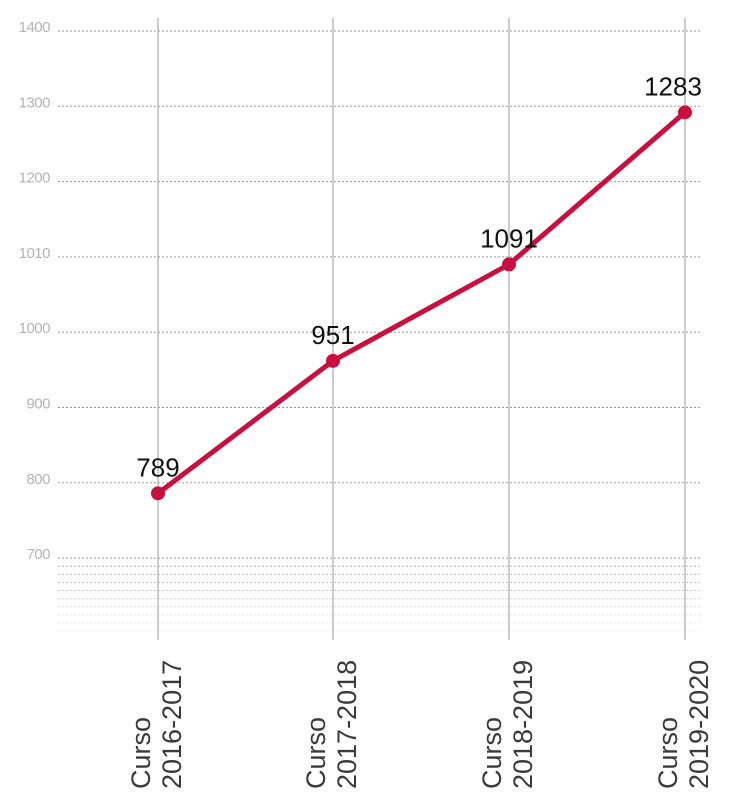  Describe the element at coordinates (673, 86) in the screenshot. I see `data-label: 1283` at that location.